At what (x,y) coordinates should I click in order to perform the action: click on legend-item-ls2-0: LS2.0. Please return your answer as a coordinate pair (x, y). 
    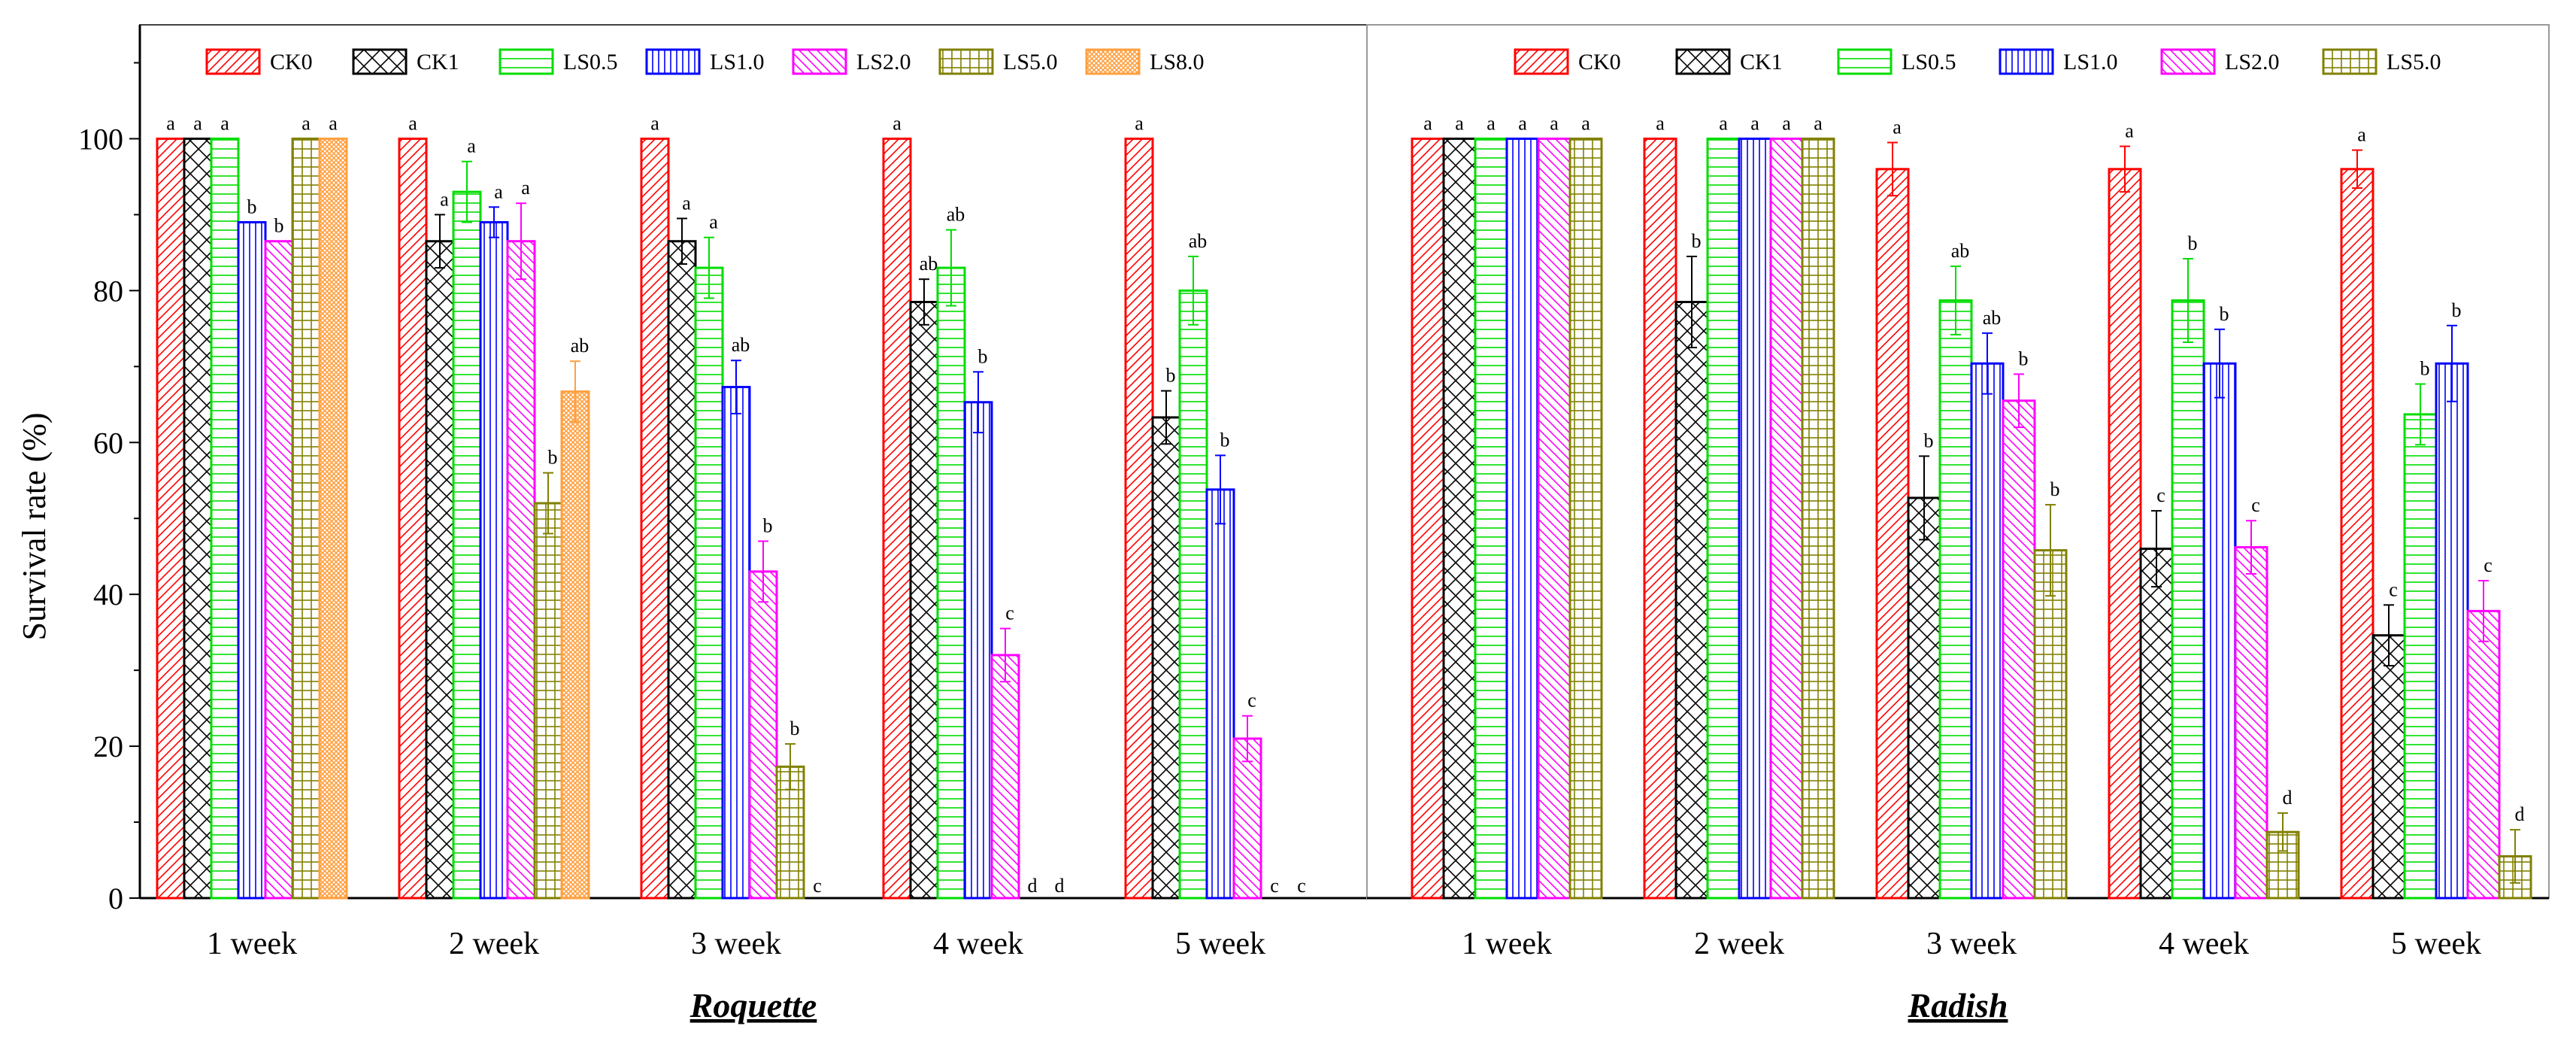
    Looking at the image, I should click on (851, 61).